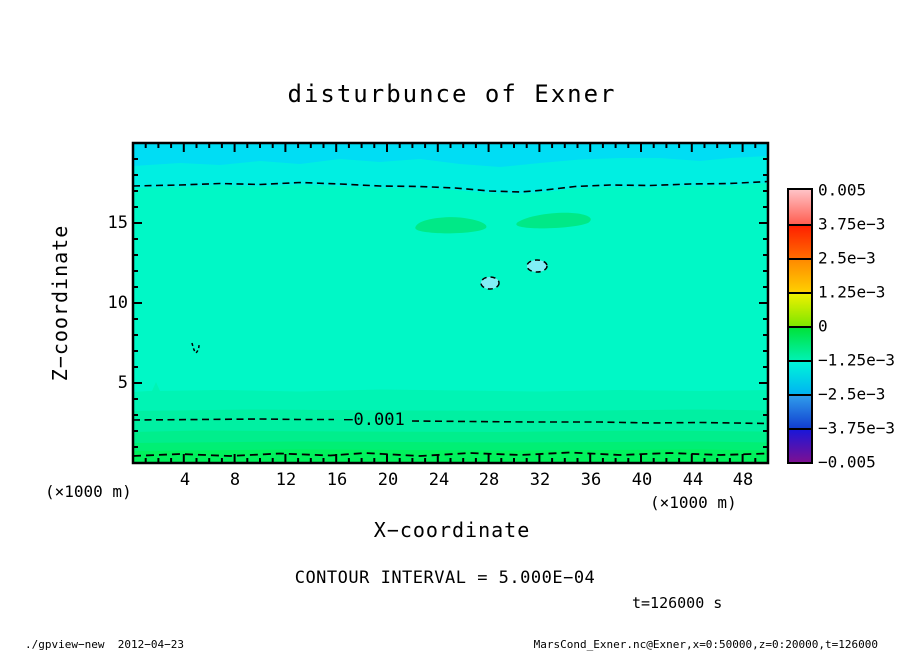  Describe the element at coordinates (852, 394) in the screenshot. I see `colorbar-label: −2.5e−3` at that location.